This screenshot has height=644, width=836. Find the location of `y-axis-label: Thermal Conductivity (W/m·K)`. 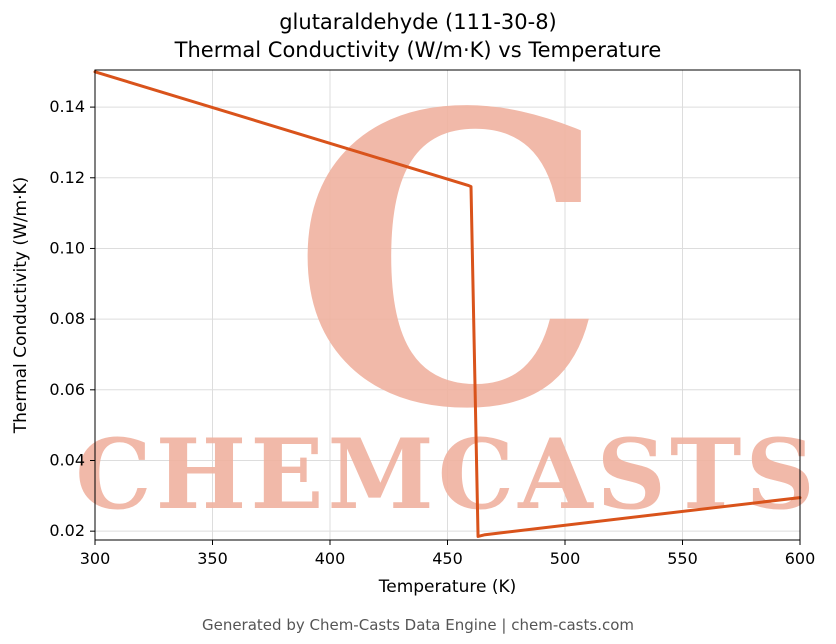

y-axis-label: Thermal Conductivity (W/m·K) is located at coordinates (21, 306).